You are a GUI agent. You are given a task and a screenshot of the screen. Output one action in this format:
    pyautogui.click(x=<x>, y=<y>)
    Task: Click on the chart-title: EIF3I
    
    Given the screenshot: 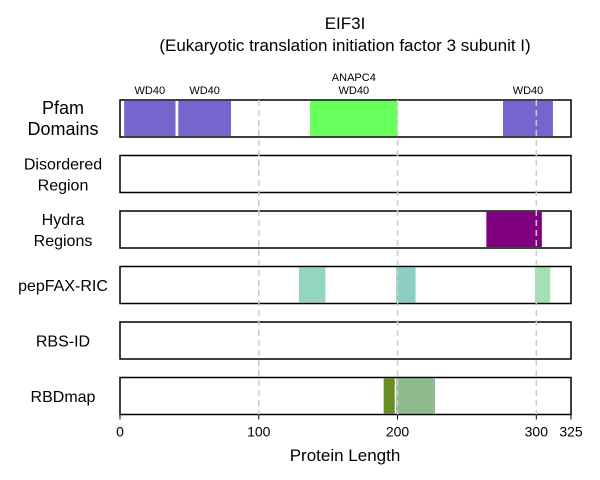 What is the action you would take?
    pyautogui.click(x=345, y=23)
    